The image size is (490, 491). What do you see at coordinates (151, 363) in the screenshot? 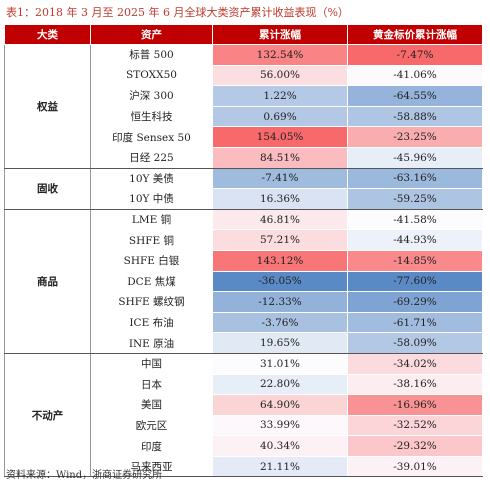
I see `asset-cell: 中国` at bounding box center [151, 363].